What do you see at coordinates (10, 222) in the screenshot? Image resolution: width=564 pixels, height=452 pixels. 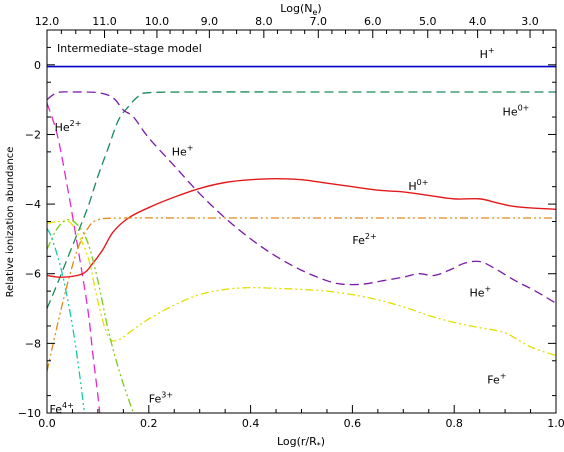 I see `y-axis-label: Relative ionization abundance` at bounding box center [10, 222].